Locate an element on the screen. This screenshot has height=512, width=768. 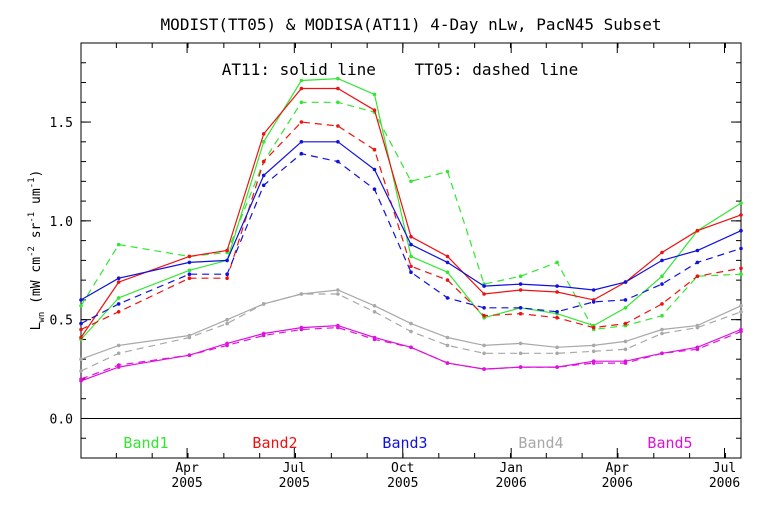
y-tick-label-2: 1.0 is located at coordinates (61, 222).